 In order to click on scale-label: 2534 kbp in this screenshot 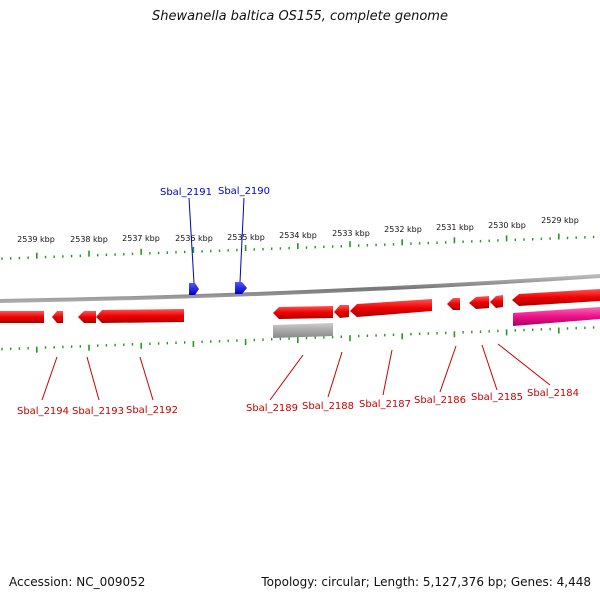, I will do `click(298, 235)`.